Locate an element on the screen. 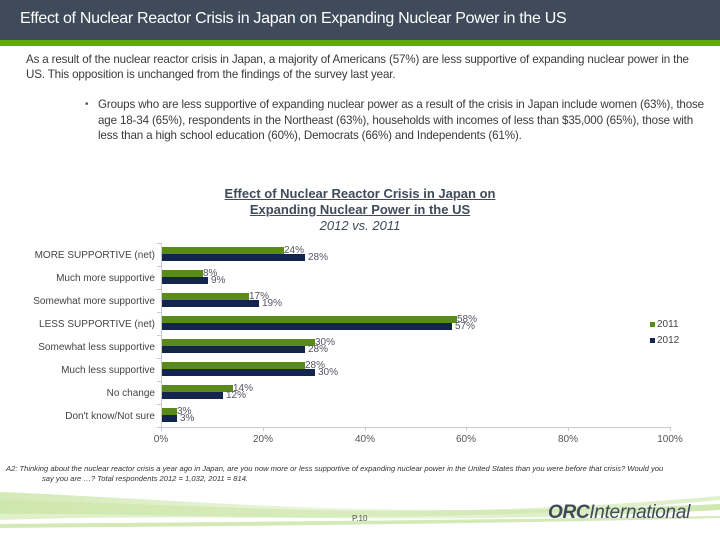 Image resolution: width=720 pixels, height=540 pixels. category-label: Somewhat more supportive is located at coordinates (94, 301).